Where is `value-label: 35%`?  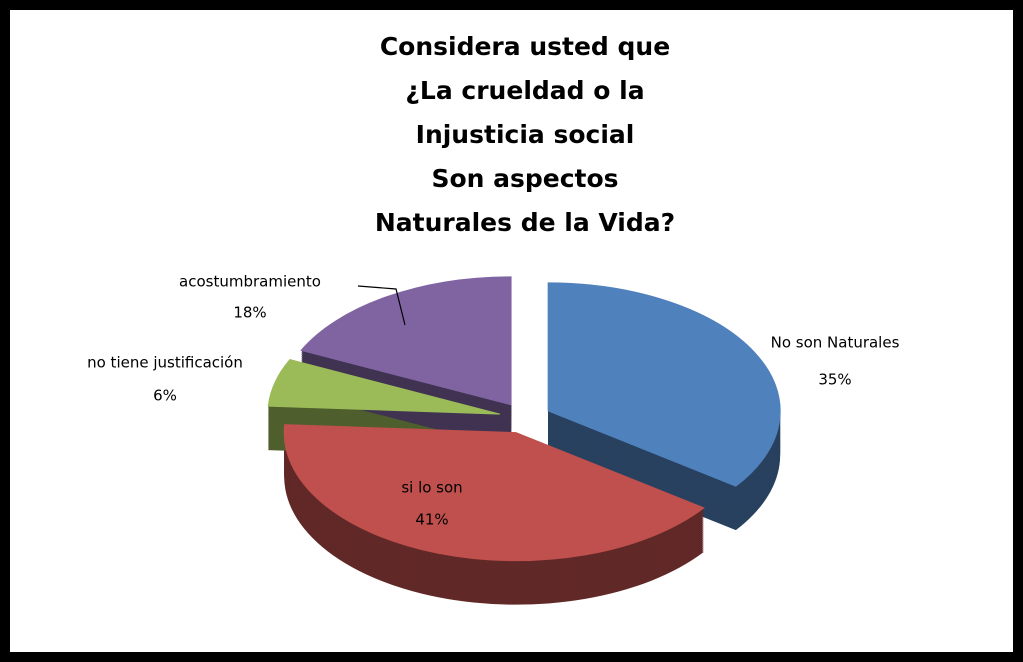 value-label: 35% is located at coordinates (834, 380).